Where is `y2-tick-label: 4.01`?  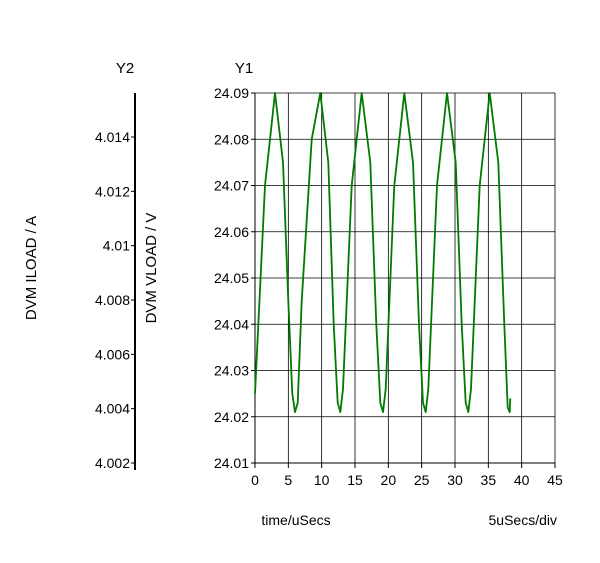
y2-tick-label: 4.01 is located at coordinates (116, 246).